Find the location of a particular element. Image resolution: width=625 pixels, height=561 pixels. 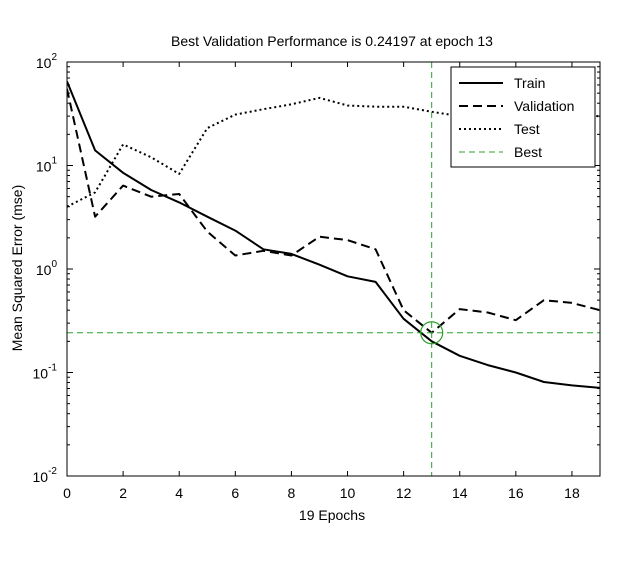

x-tick-label: 4 is located at coordinates (179, 493).